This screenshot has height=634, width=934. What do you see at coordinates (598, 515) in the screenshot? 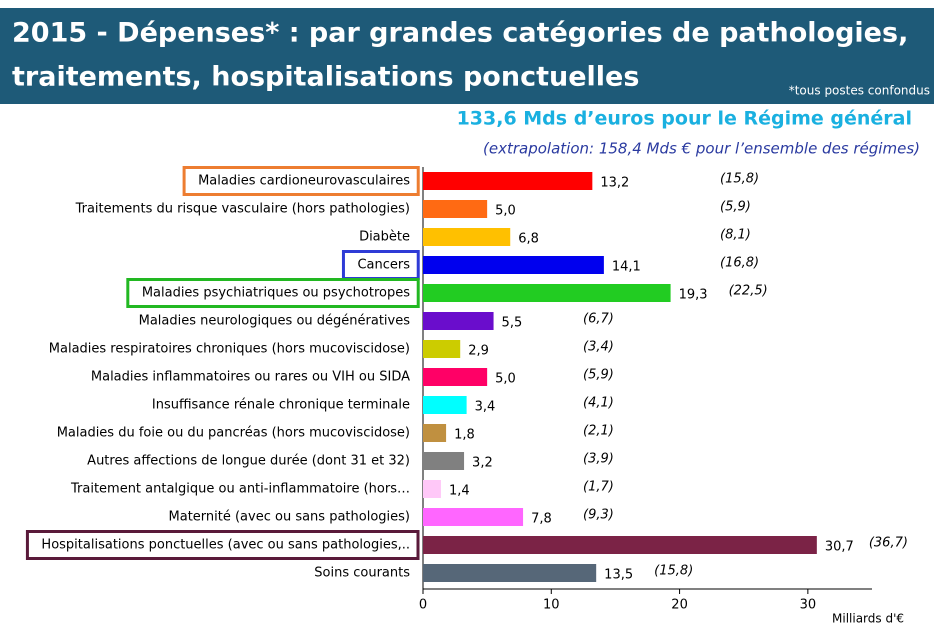
I see `extrapolation-label: (9,3)` at bounding box center [598, 515].